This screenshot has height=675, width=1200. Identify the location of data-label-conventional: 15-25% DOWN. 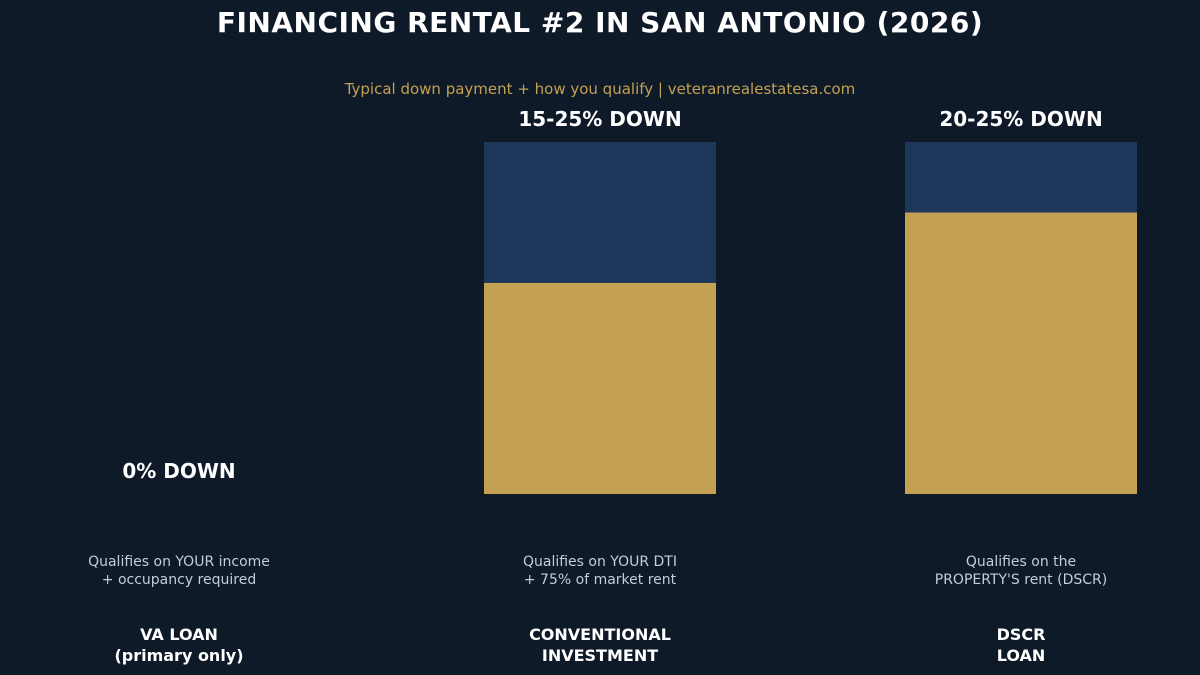
(599, 119).